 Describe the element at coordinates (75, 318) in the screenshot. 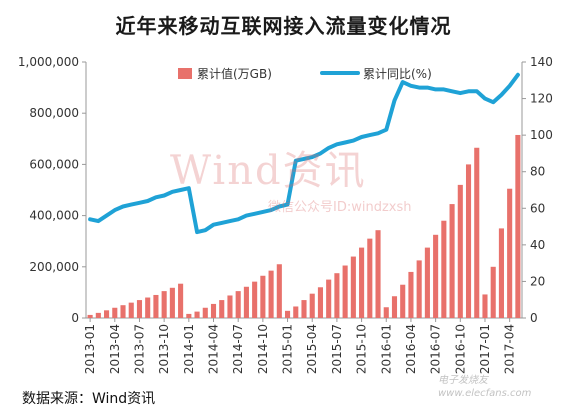

I see `y-left-tick-label: 0` at that location.